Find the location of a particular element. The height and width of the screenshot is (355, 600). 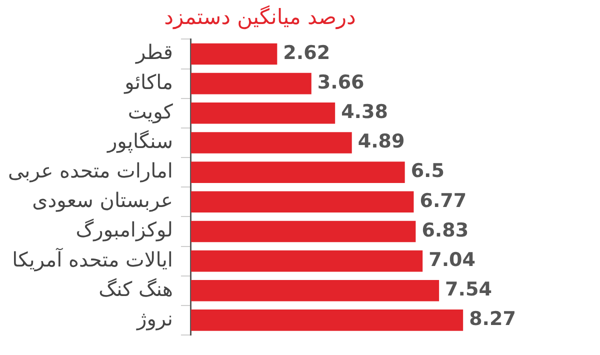

y-tick-label: عربستان سعودی is located at coordinates (102, 200).